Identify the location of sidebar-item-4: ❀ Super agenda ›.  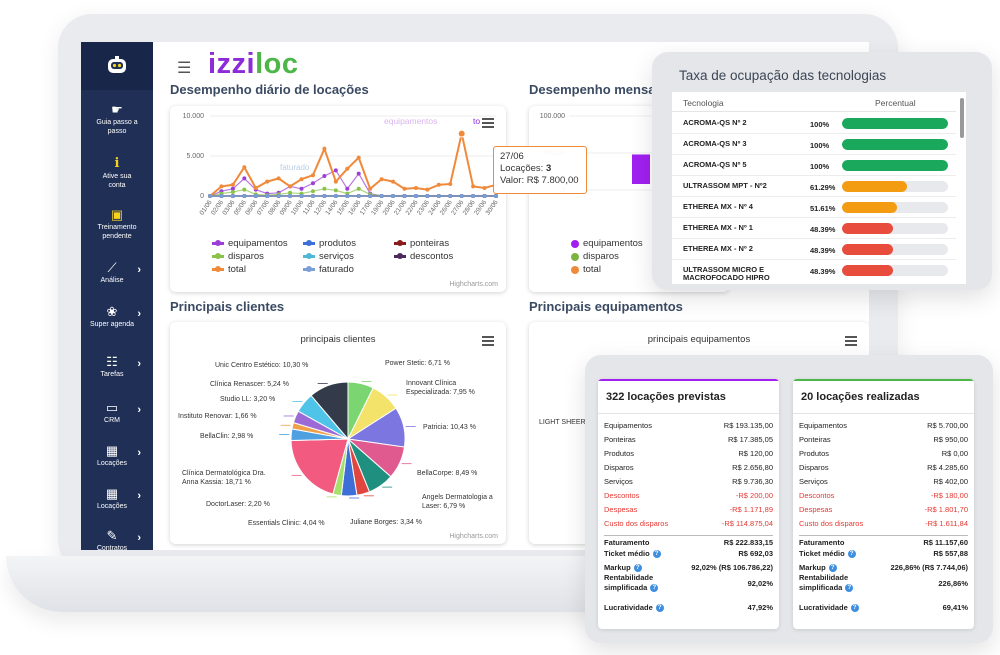
(117, 316).